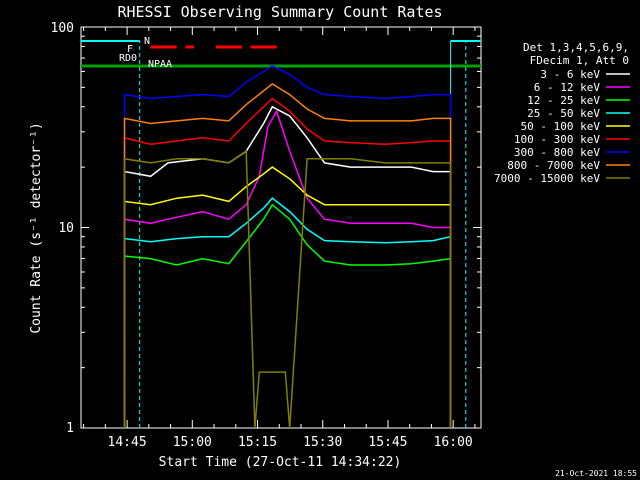  What do you see at coordinates (62, 28) in the screenshot?
I see `y-tick-label: 100` at bounding box center [62, 28].